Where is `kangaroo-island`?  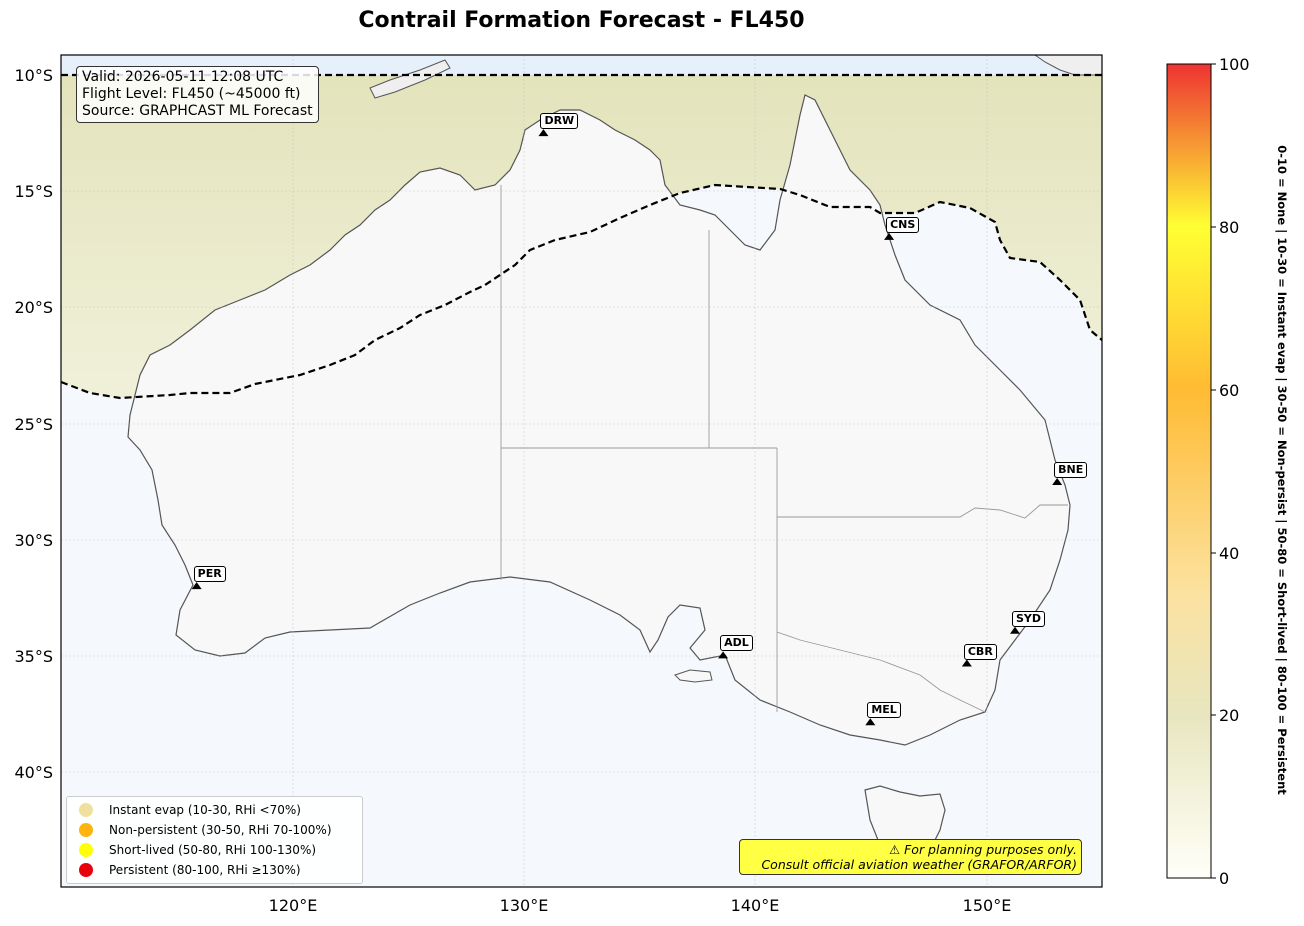
kangaroo-island is located at coordinates (693, 676).